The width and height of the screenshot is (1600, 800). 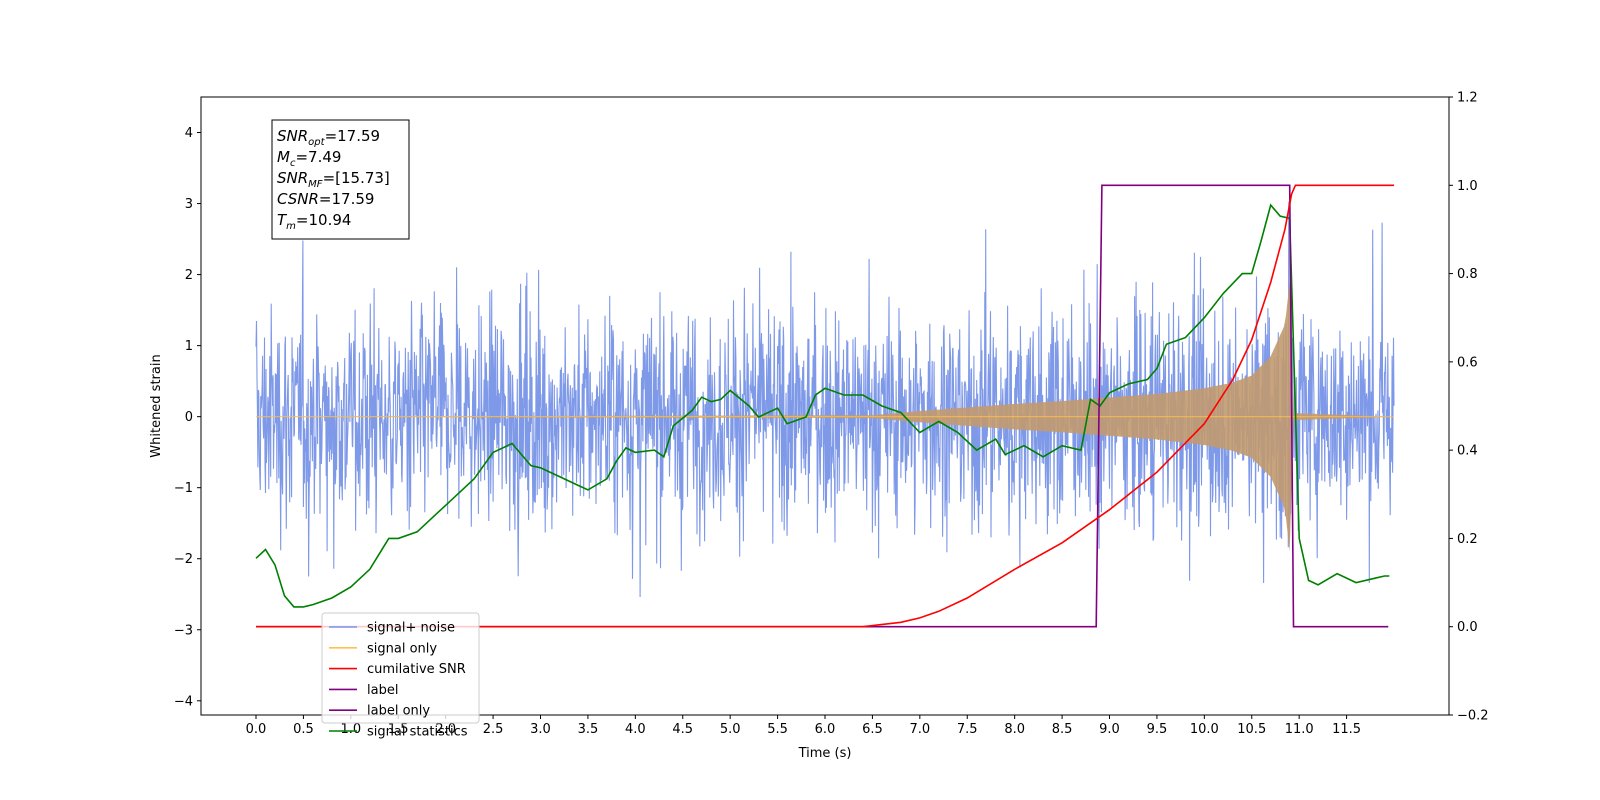 I want to click on x-tick-label: 4.0, so click(x=635, y=729).